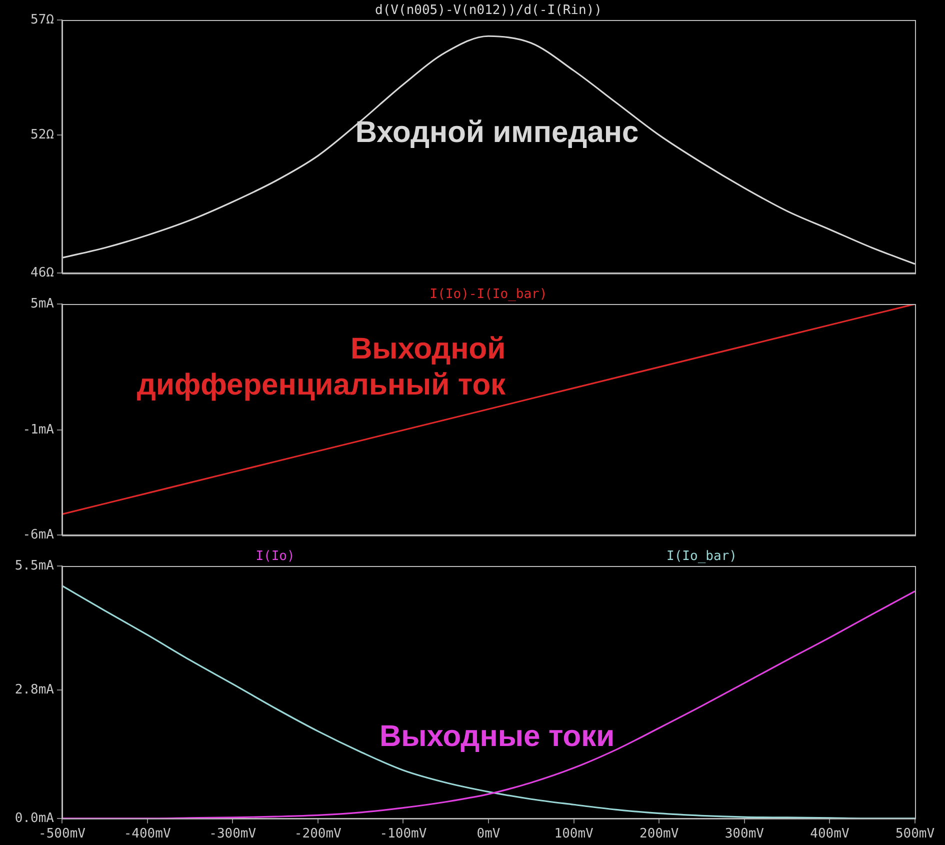 This screenshot has width=945, height=845. I want to click on y-tick-label: 52Ω, so click(42, 134).